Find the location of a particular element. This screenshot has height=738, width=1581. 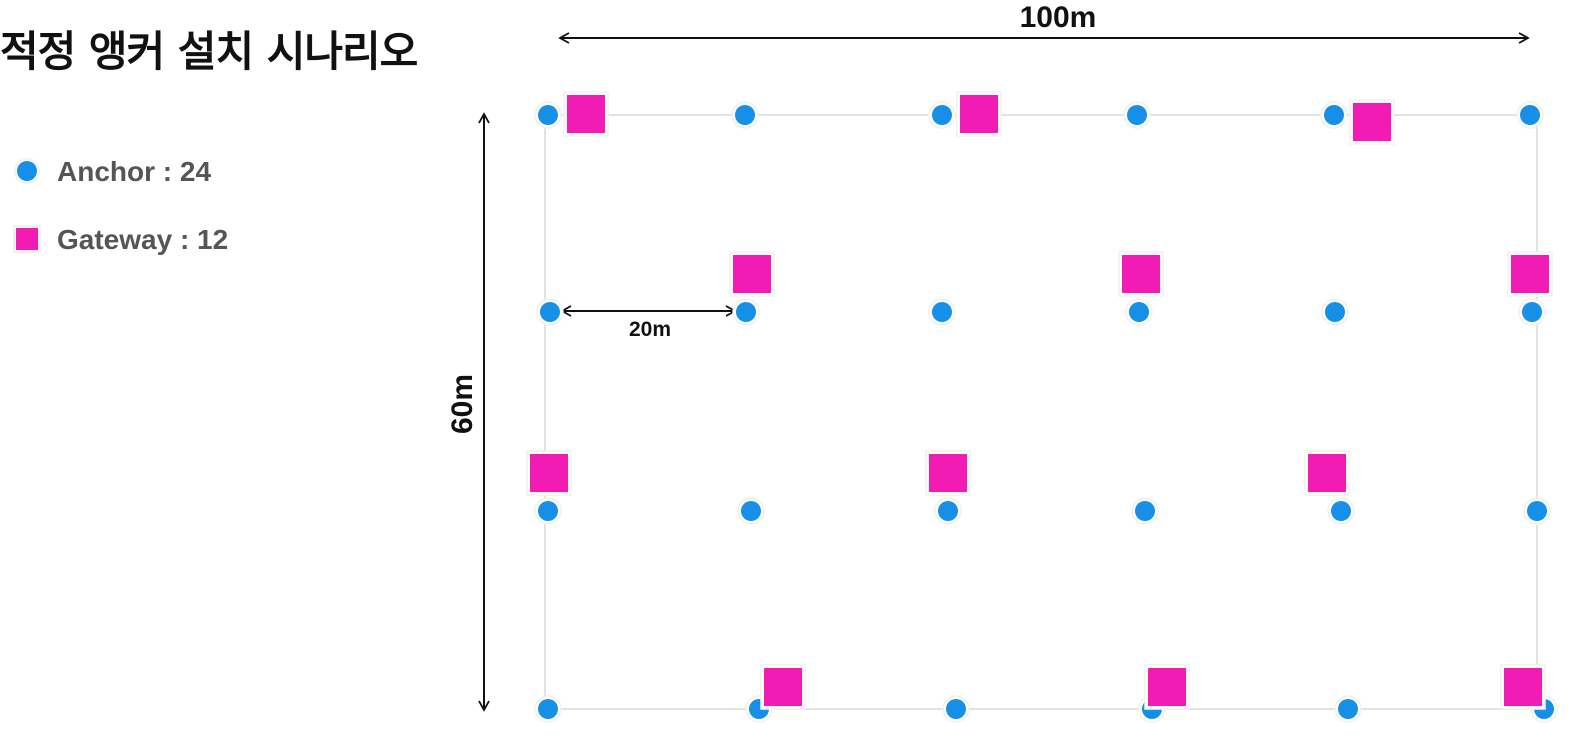

anchor-legend-label: Anchor : 24 is located at coordinates (134, 171).